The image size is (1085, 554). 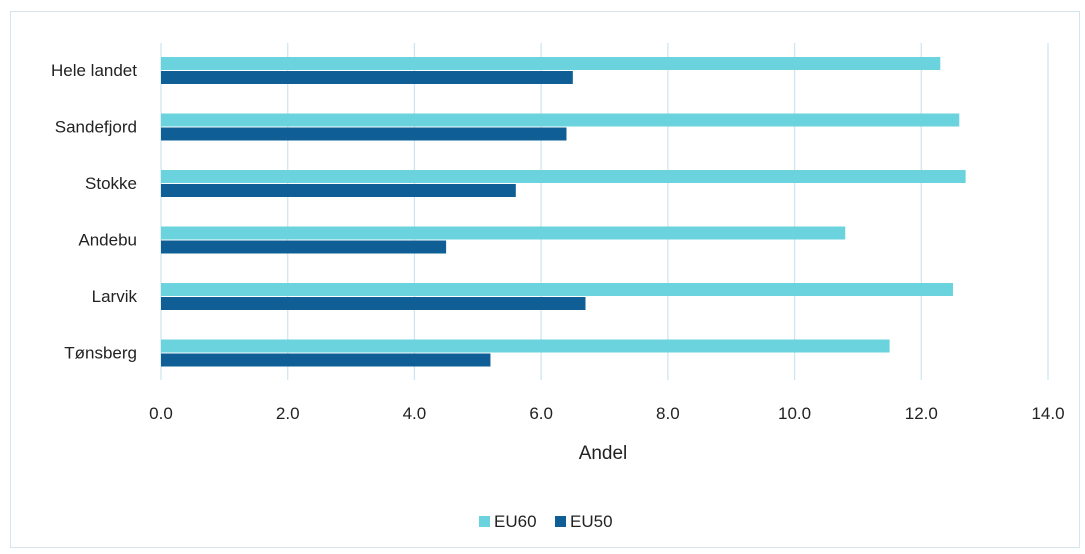 What do you see at coordinates (484, 521) in the screenshot?
I see `legend-swatch-eu60` at bounding box center [484, 521].